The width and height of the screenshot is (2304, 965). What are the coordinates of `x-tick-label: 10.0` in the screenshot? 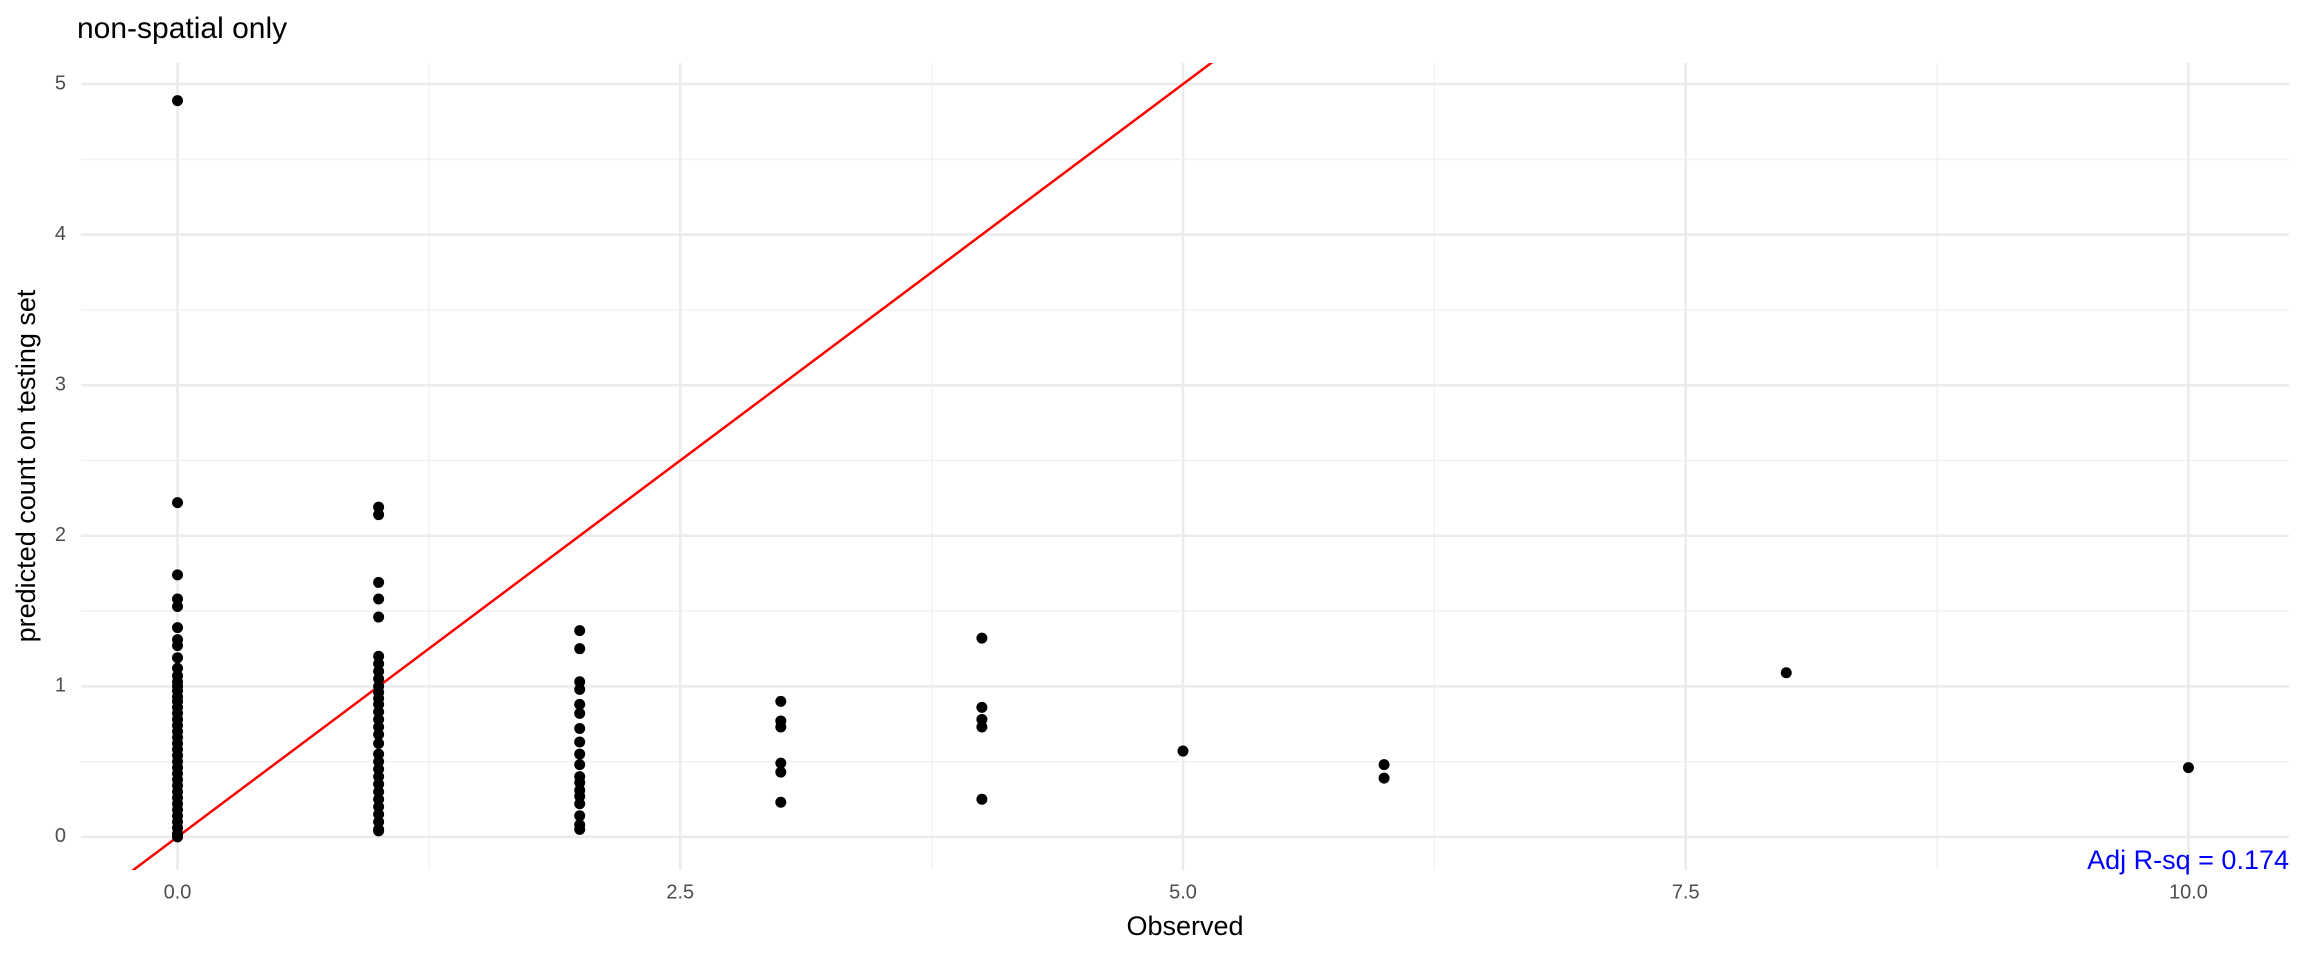 It's located at (2188, 892).